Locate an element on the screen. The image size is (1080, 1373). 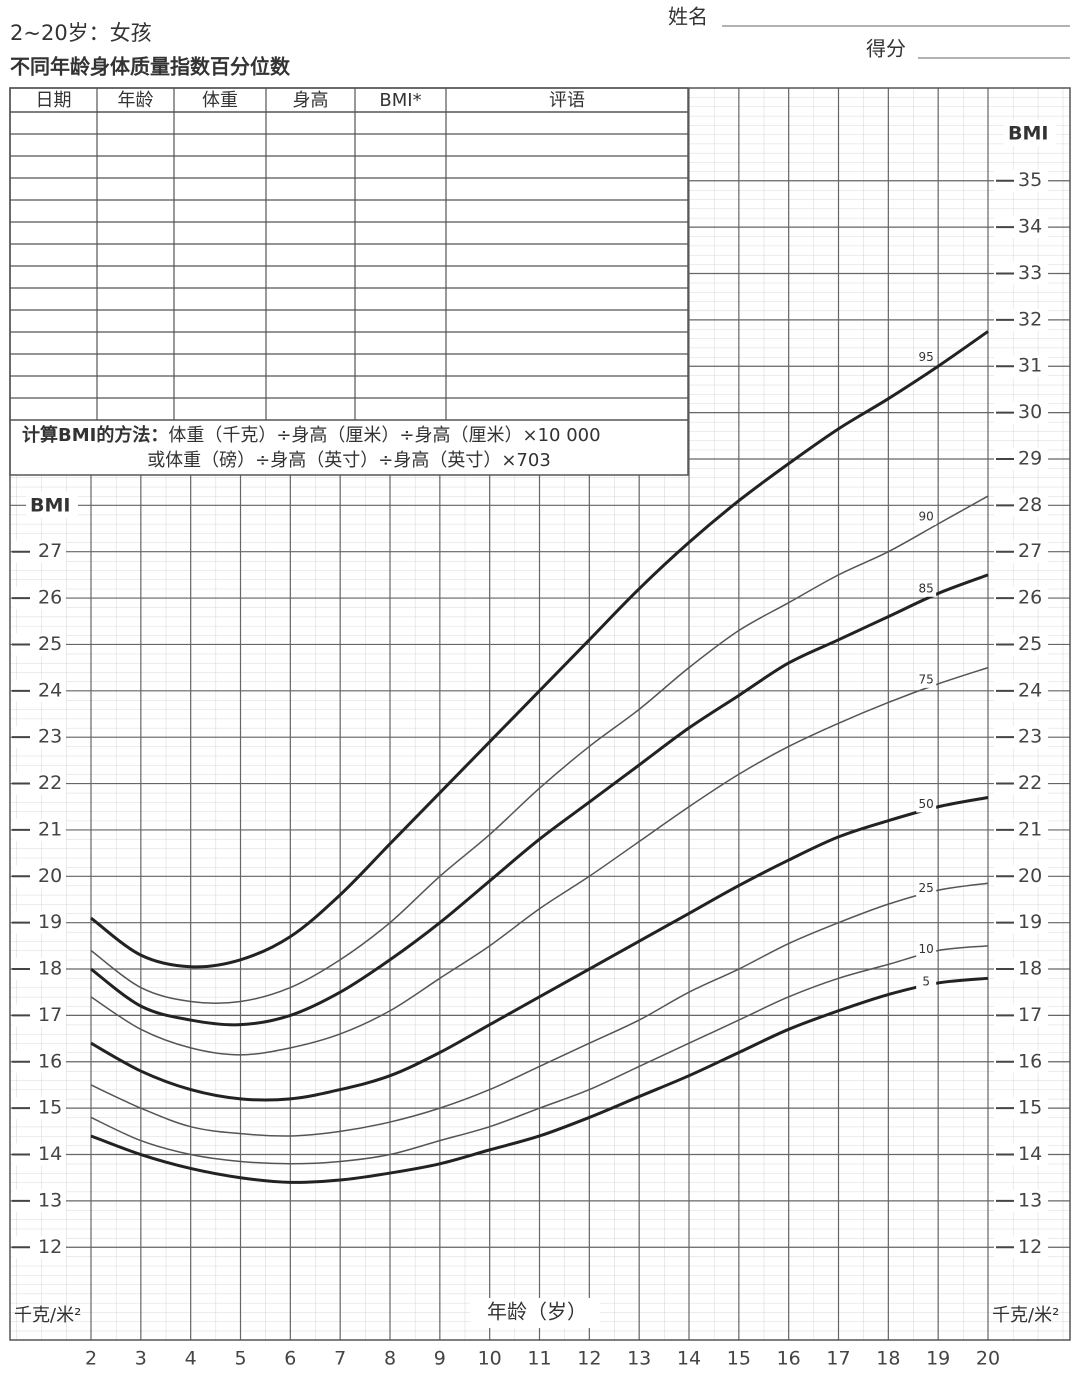
curve-label: 50 is located at coordinates (926, 804).